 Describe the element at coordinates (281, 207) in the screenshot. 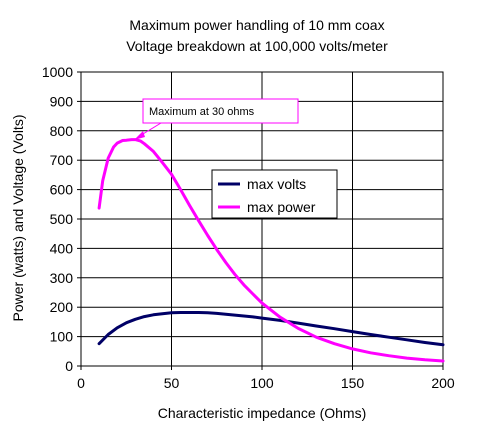

I see `legend-label-max-power: max power` at that location.